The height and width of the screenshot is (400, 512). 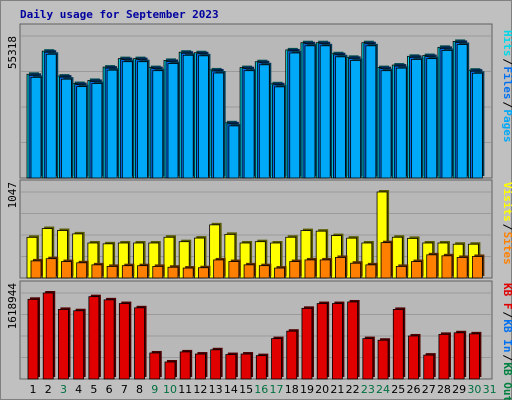 What do you see at coordinates (185, 389) in the screenshot?
I see `day-label-11: 11` at bounding box center [185, 389].